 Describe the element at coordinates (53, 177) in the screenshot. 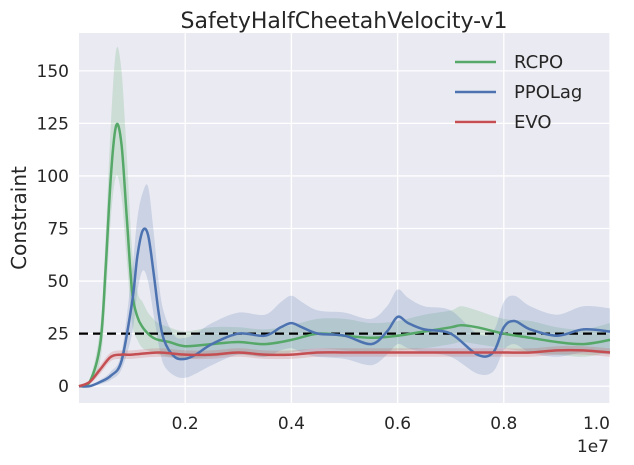

I see `y-tick-label: 100` at that location.